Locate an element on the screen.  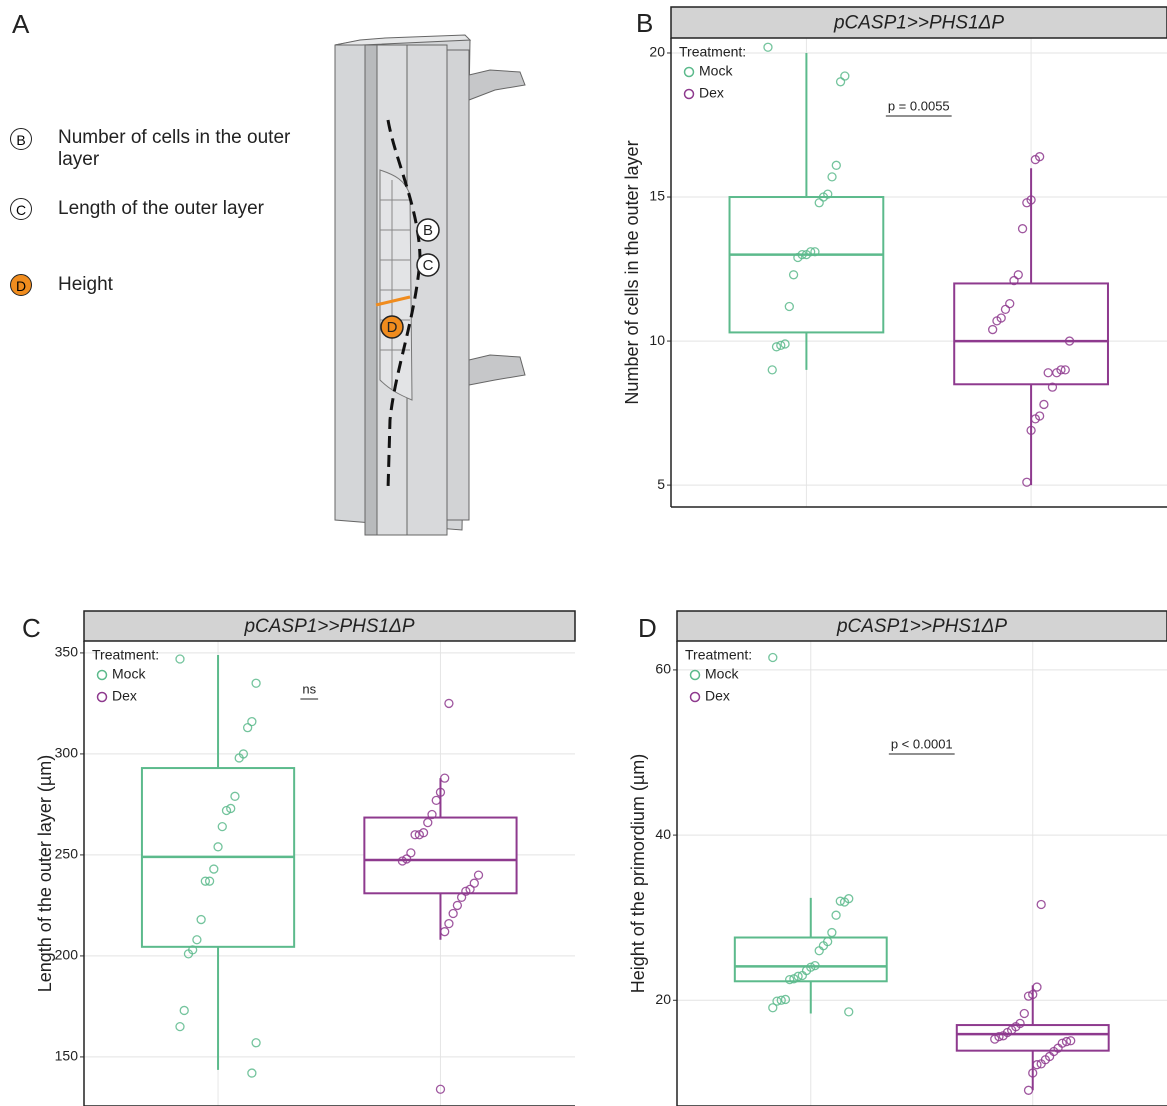
y-tick-label: 40 is located at coordinates (663, 834).